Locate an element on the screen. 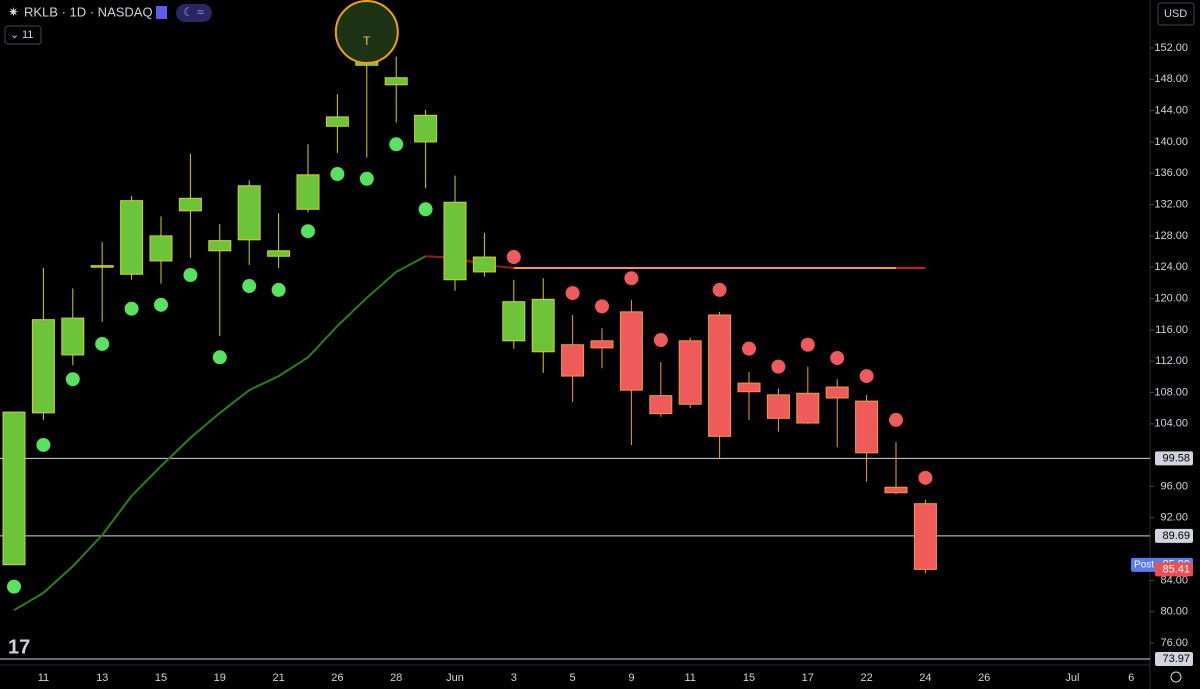 The image size is (1200, 689). currency-box is located at coordinates (1176, 14).